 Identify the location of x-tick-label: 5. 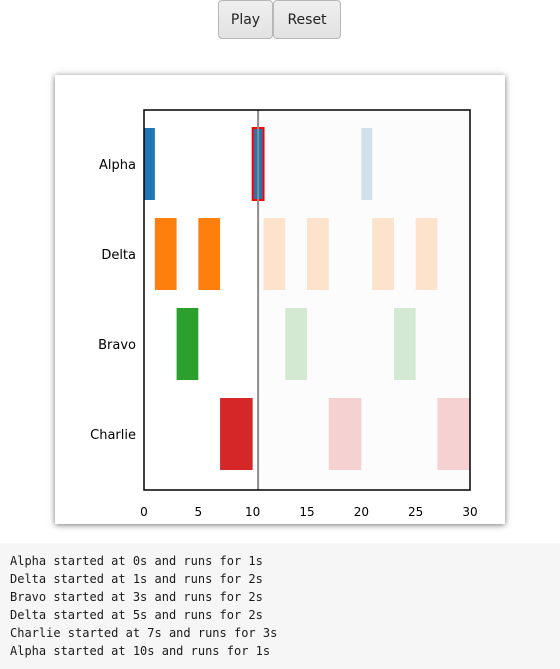
(199, 512).